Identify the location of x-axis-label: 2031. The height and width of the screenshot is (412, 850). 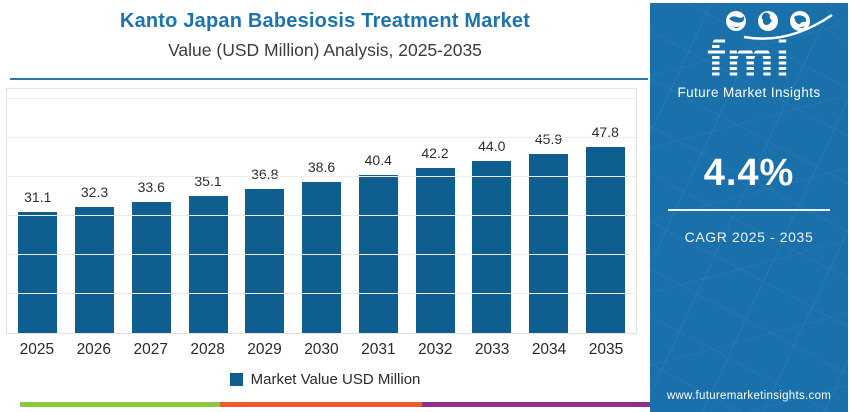
(378, 349).